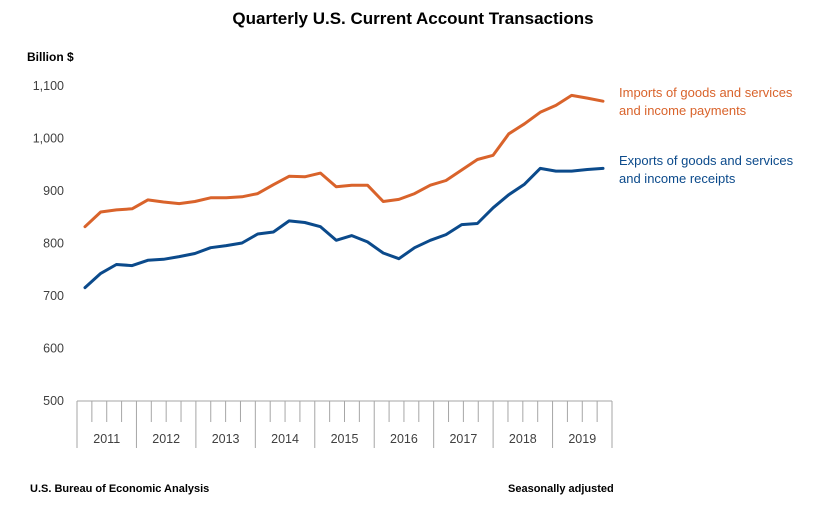 The image size is (820, 506). I want to click on x-year-label: 2018, so click(523, 439).